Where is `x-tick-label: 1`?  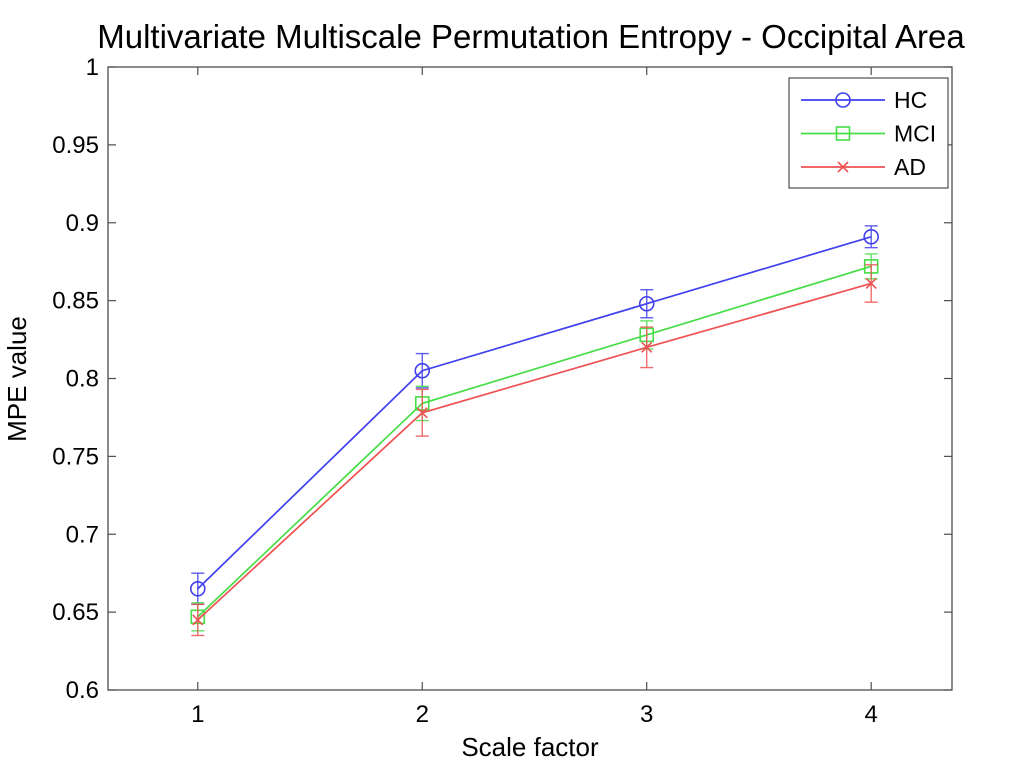 x-tick-label: 1 is located at coordinates (197, 714).